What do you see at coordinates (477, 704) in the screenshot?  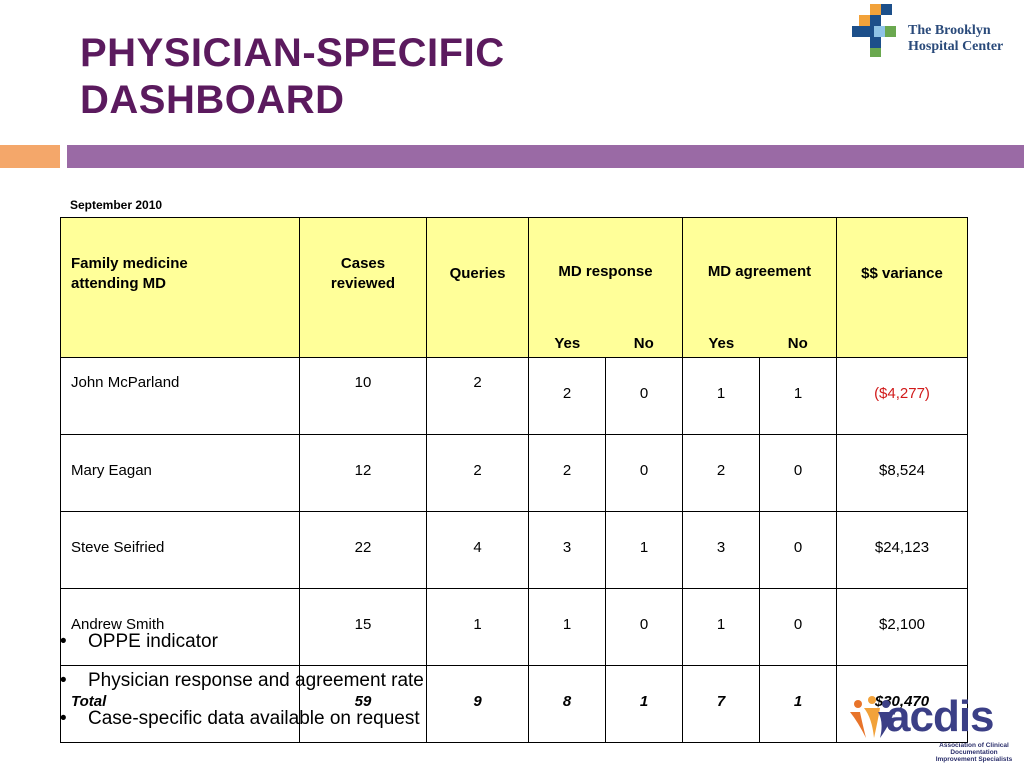 I see `total-queries: 9` at bounding box center [477, 704].